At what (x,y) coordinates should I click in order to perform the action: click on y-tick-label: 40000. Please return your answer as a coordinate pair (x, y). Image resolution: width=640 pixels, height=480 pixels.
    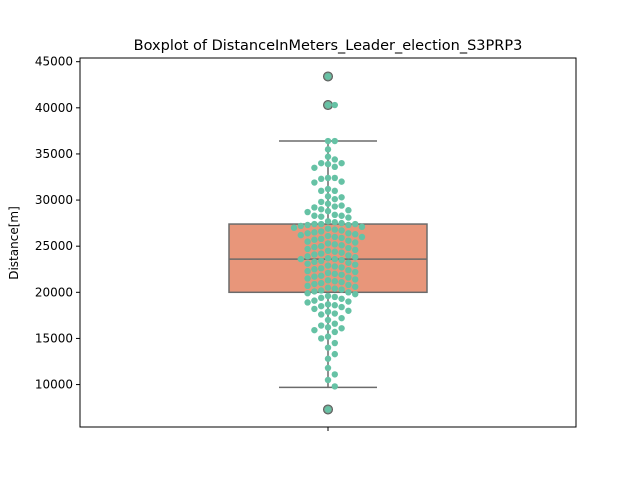
    Looking at the image, I should click on (54, 108).